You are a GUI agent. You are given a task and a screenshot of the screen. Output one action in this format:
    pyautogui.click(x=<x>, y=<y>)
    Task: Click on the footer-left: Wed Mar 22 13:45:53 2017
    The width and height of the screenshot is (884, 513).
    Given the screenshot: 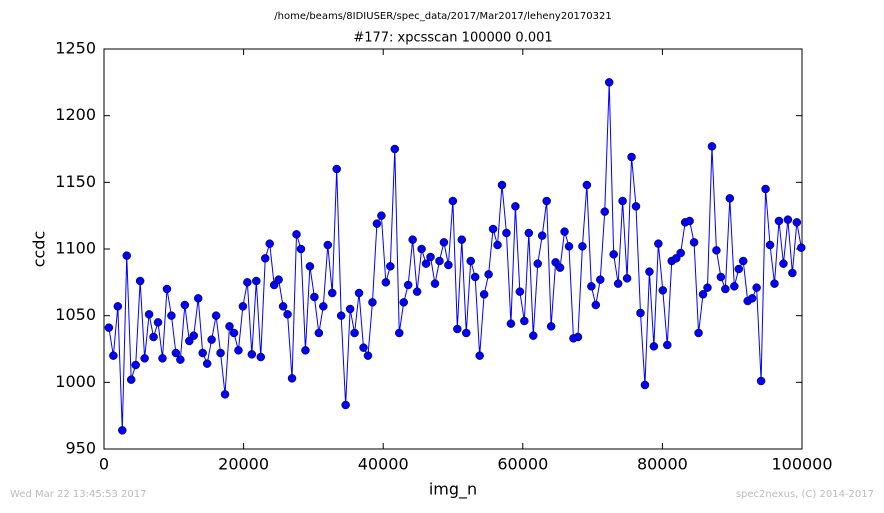 What is the action you would take?
    pyautogui.click(x=78, y=494)
    